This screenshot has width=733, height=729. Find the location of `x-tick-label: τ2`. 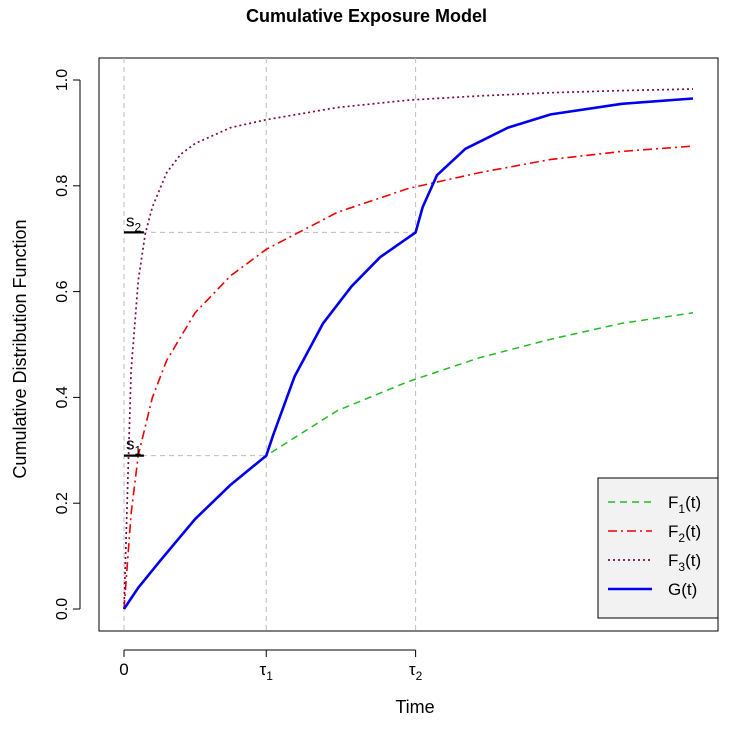

x-tick-label: τ2 is located at coordinates (416, 671).